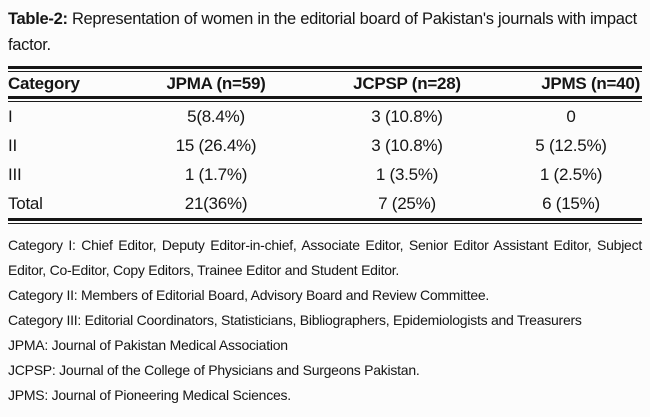 The height and width of the screenshot is (417, 650). Describe the element at coordinates (325, 203) in the screenshot. I see `table-row-total: Total 21(36%) 7 (25%) 6 (15%)` at that location.